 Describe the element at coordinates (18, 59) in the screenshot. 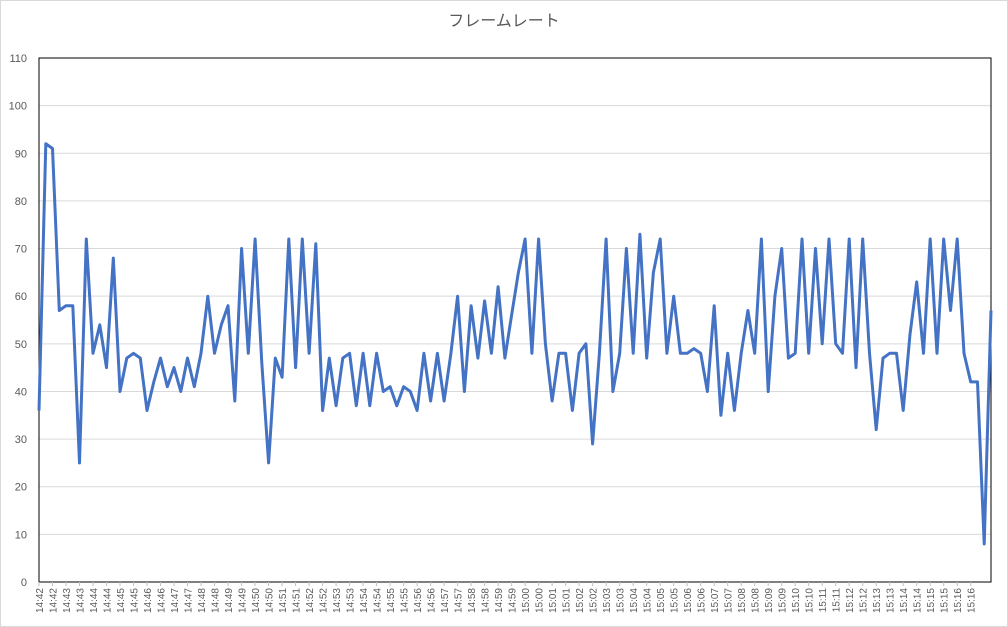

I see `y-tick-label: 110` at that location.